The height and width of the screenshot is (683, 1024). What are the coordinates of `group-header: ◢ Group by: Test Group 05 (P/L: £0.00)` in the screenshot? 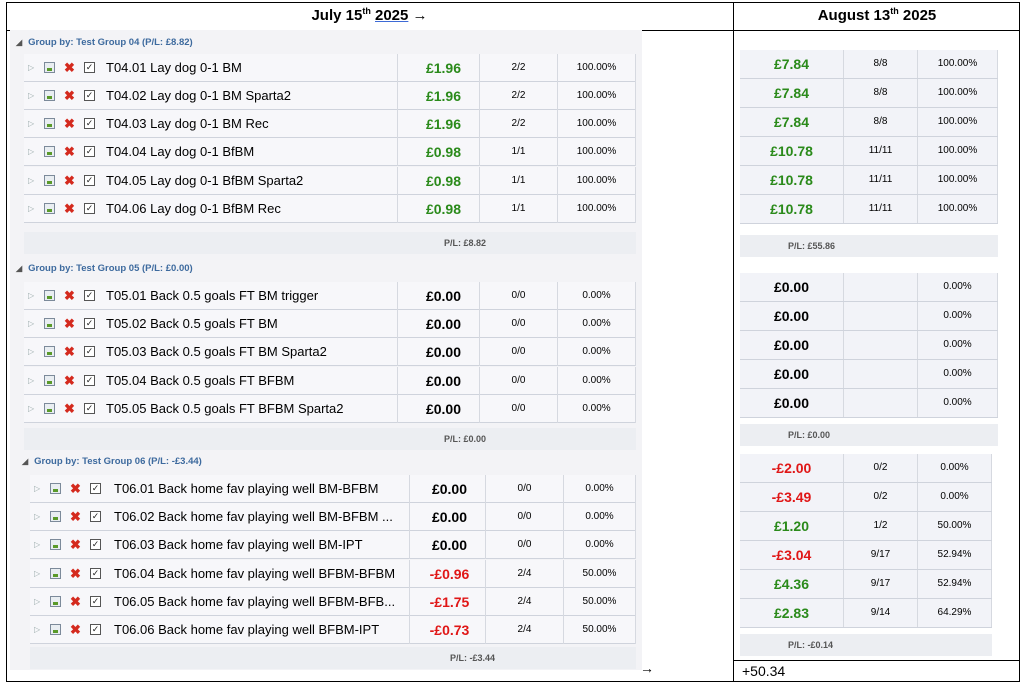 It's located at (104, 269).